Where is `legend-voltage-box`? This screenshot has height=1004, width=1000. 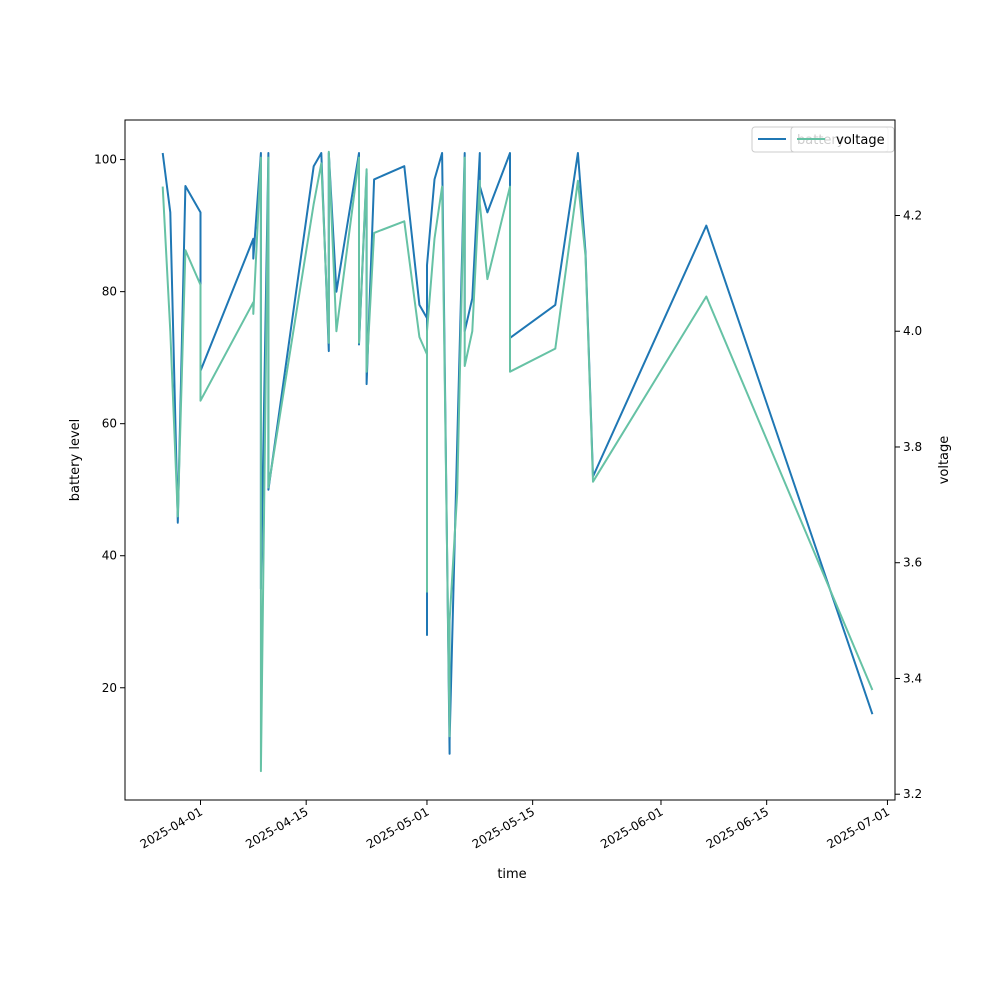 legend-voltage-box is located at coordinates (842, 139).